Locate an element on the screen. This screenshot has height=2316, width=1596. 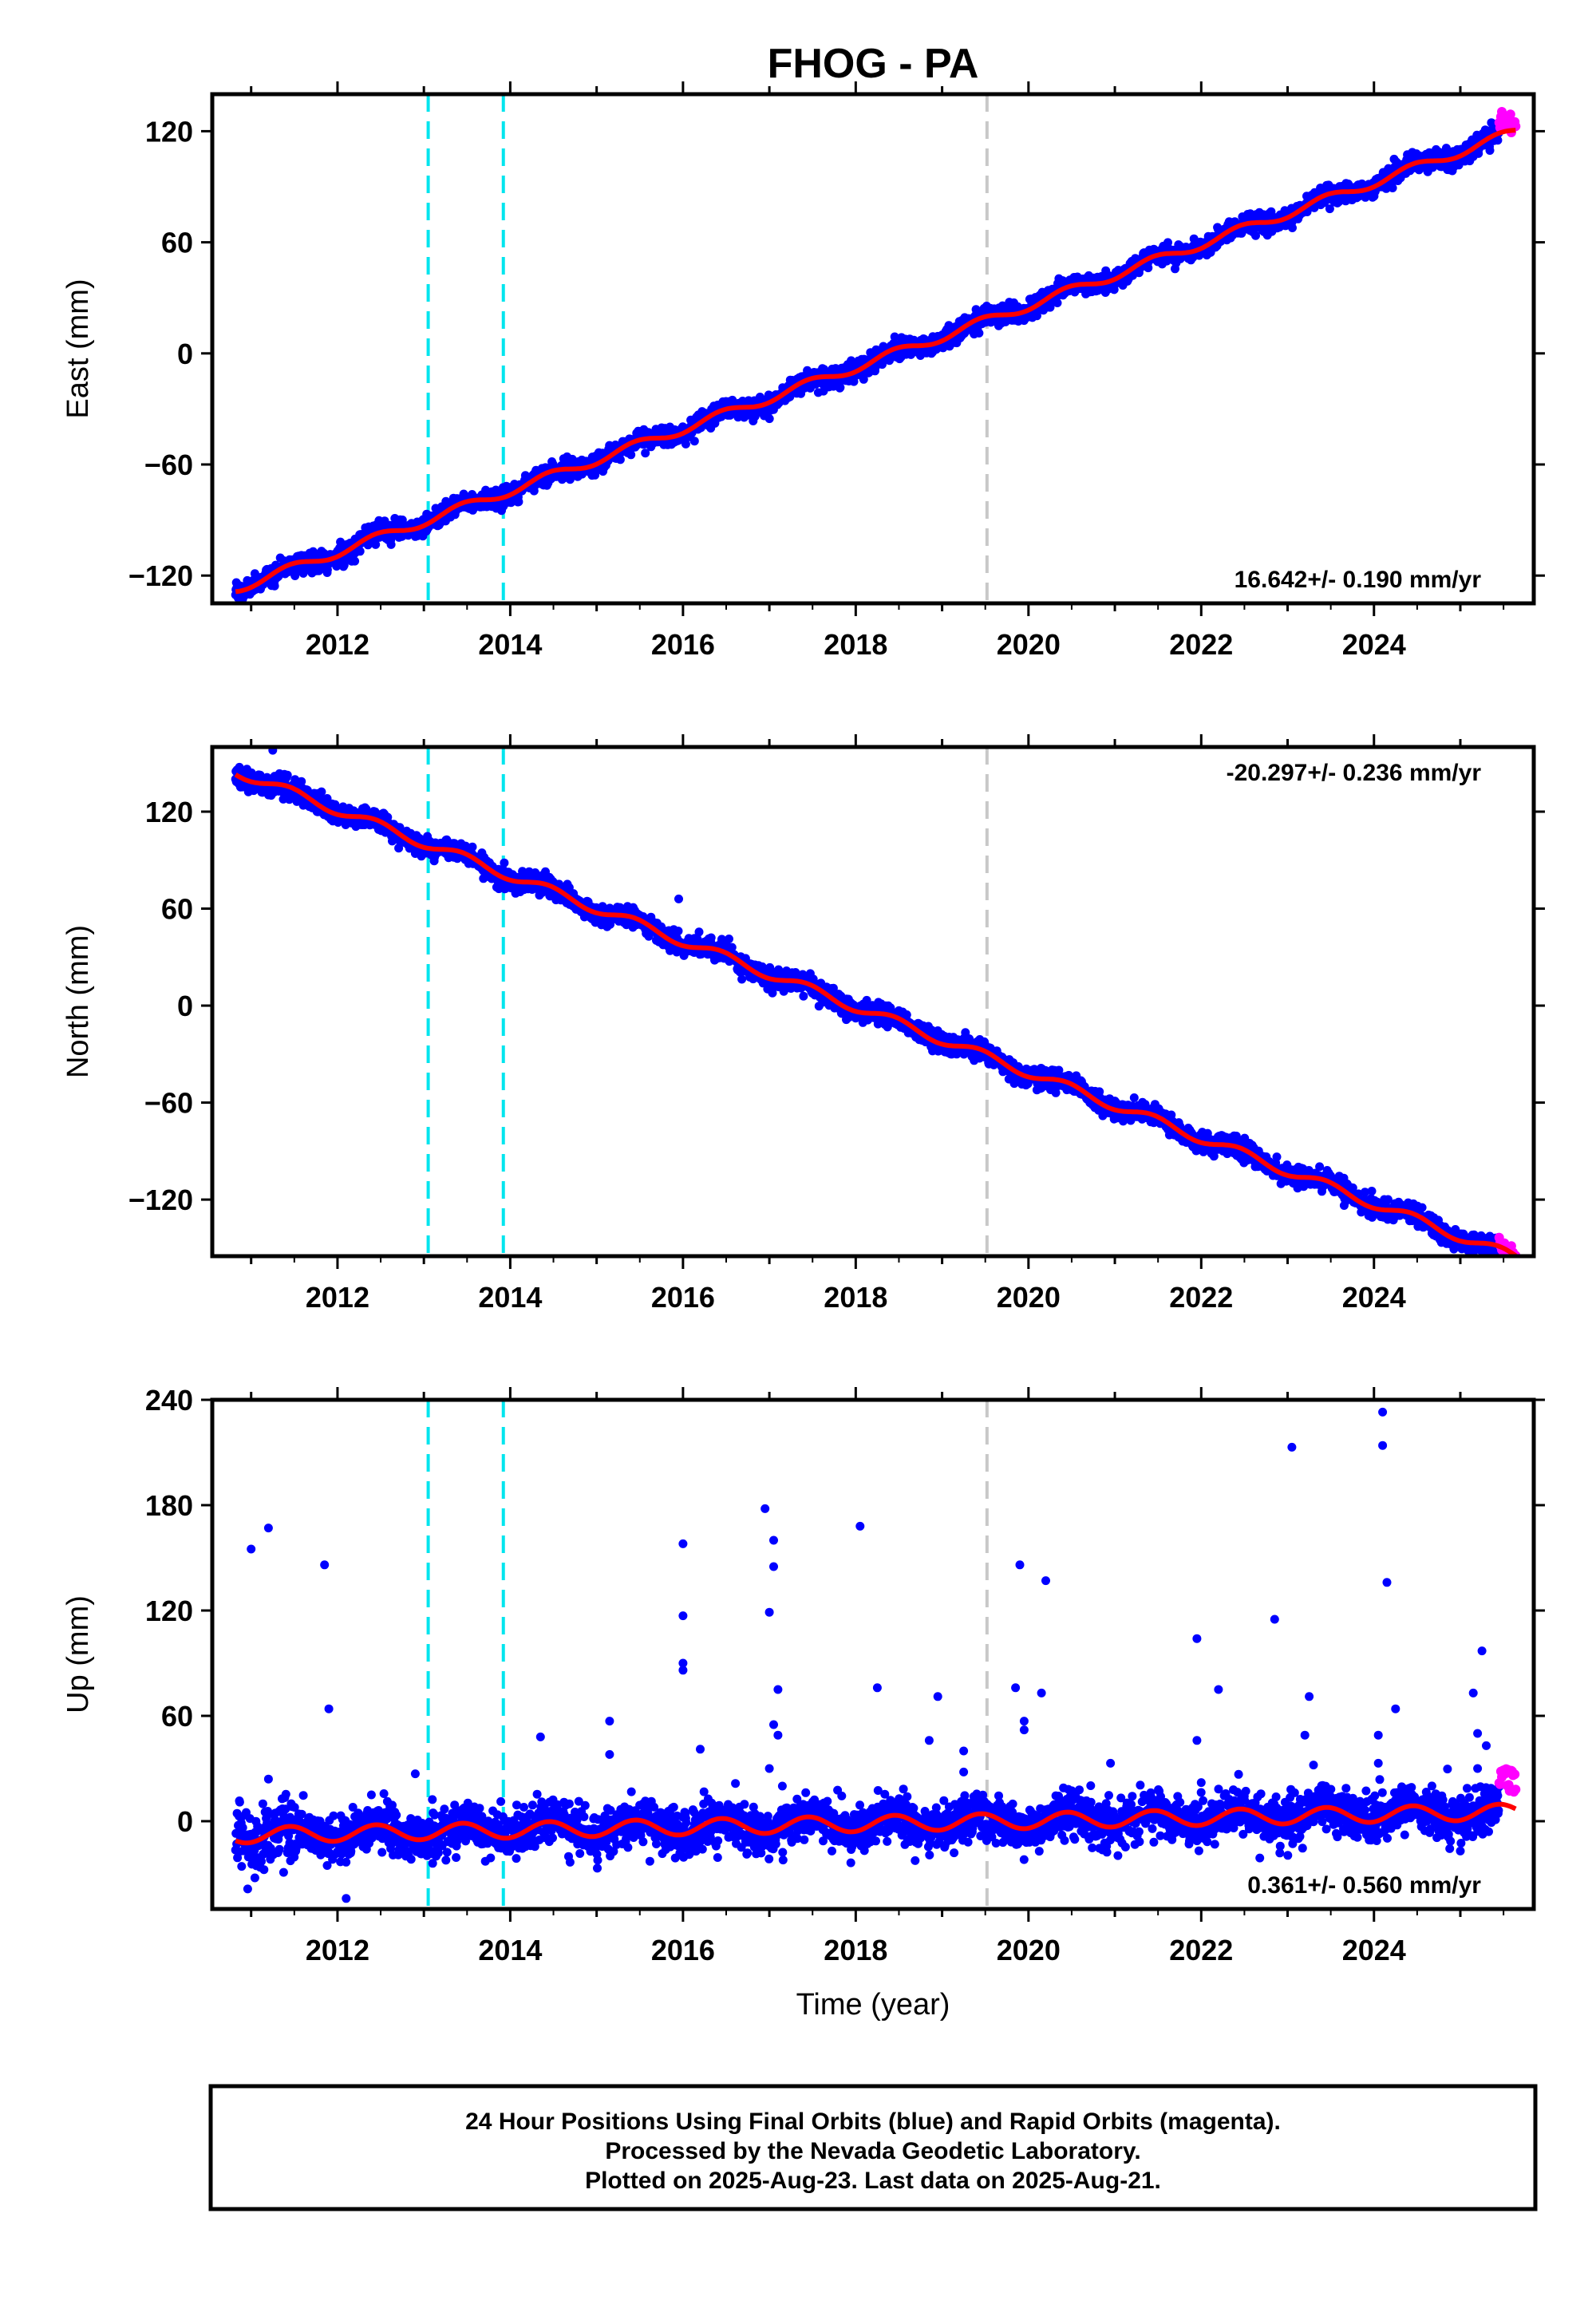
east-y-axis-label: East (mm) is located at coordinates (78, 348).